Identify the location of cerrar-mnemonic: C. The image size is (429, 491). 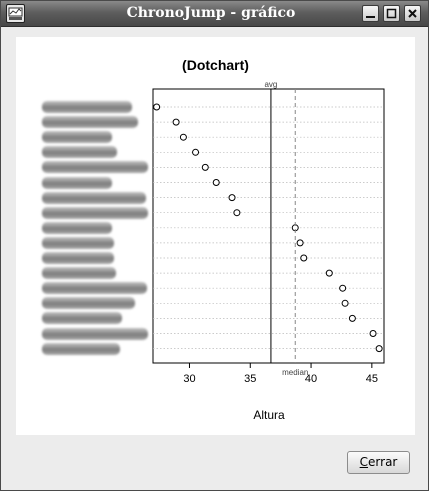
(364, 462).